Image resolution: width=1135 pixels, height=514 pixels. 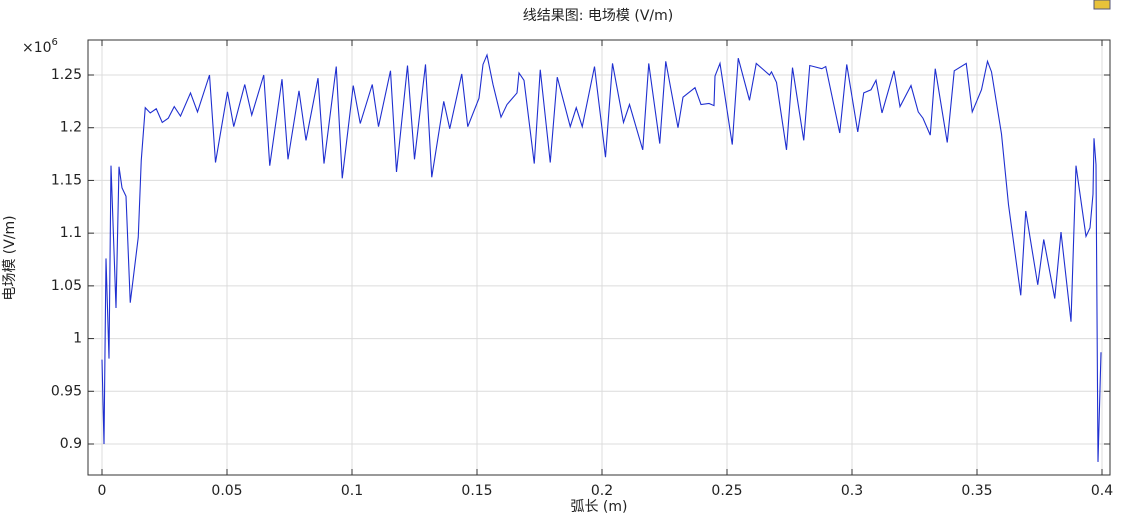 I want to click on x-tick-label: 0.35, so click(x=976, y=491).